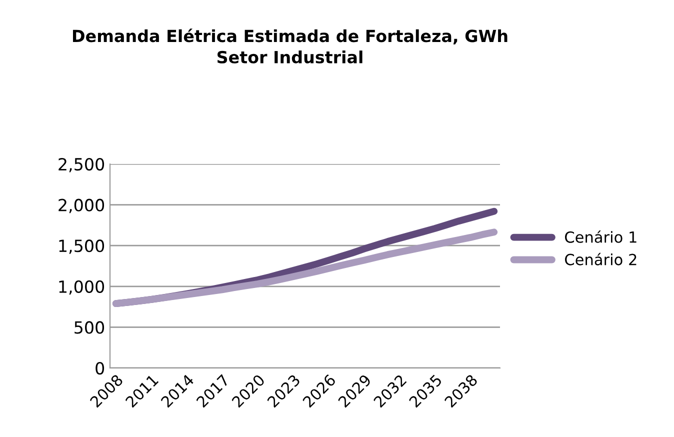  What do you see at coordinates (600, 259) in the screenshot?
I see `legend-label: Cenário 2` at bounding box center [600, 259].